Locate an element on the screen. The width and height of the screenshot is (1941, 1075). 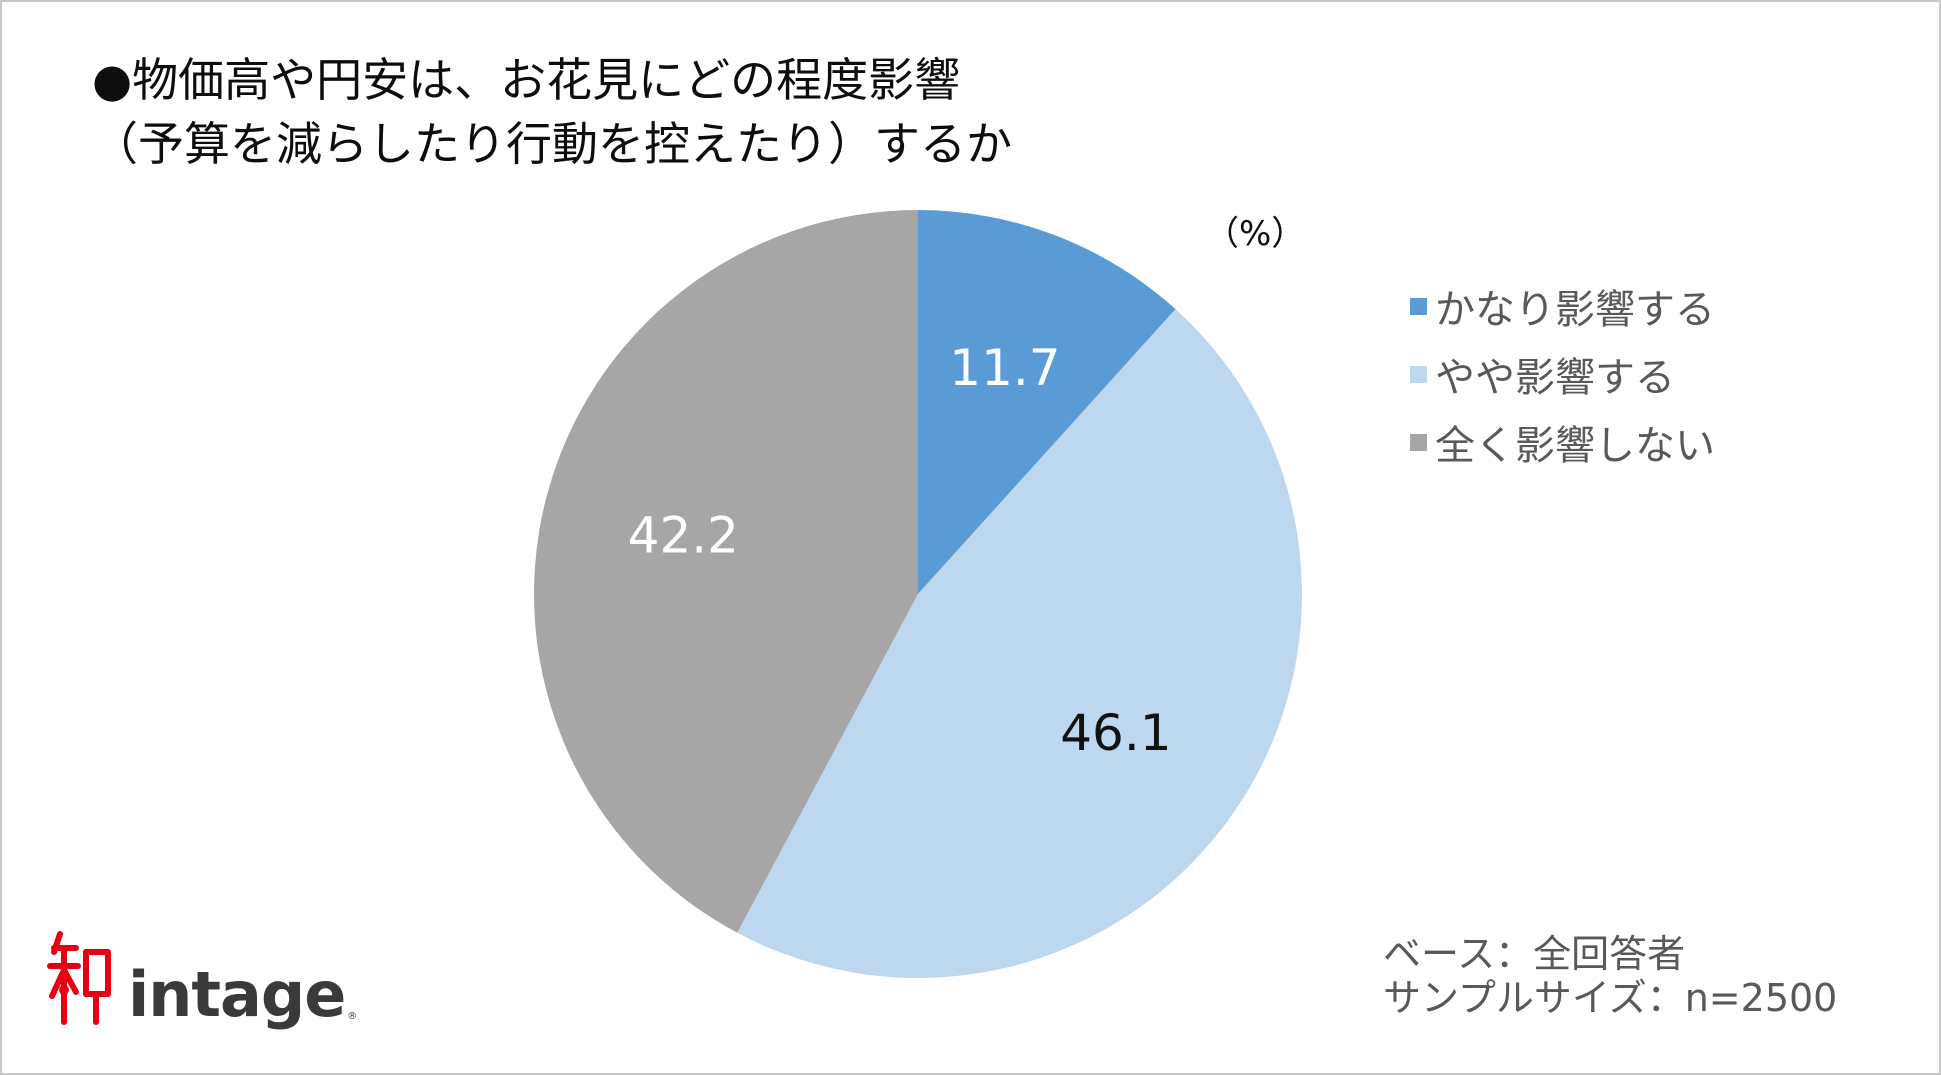
intage-logo-mark-icon is located at coordinates (79, 978).